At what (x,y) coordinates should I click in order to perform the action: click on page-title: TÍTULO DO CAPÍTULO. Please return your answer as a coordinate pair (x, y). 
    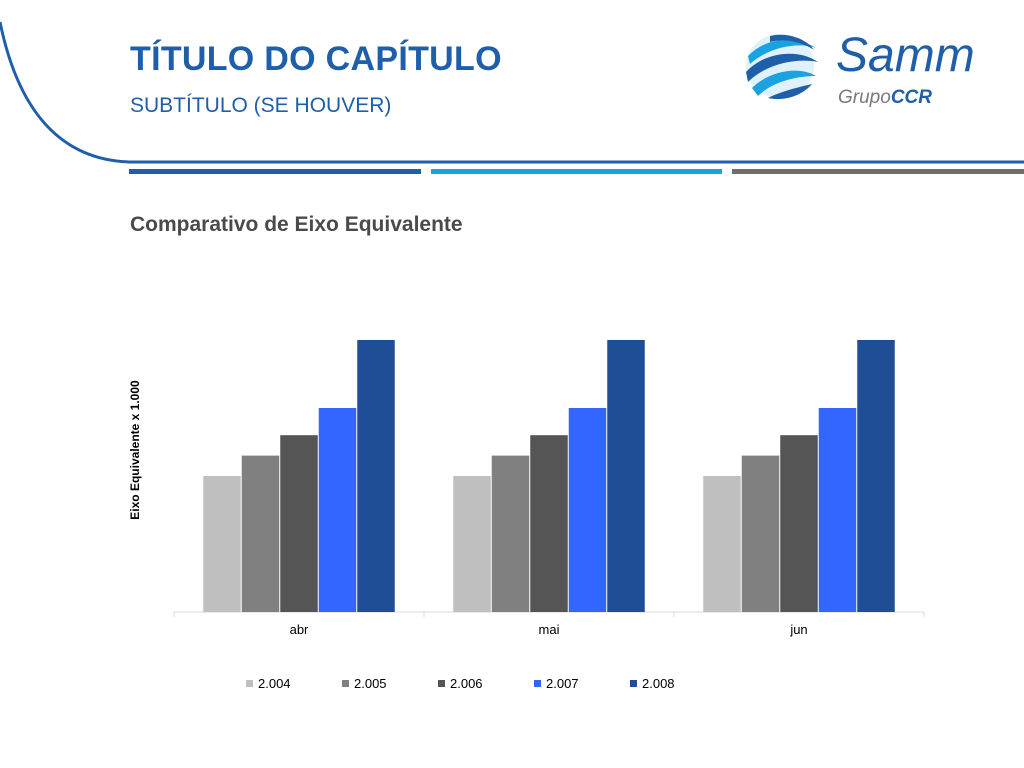
    Looking at the image, I should click on (316, 59).